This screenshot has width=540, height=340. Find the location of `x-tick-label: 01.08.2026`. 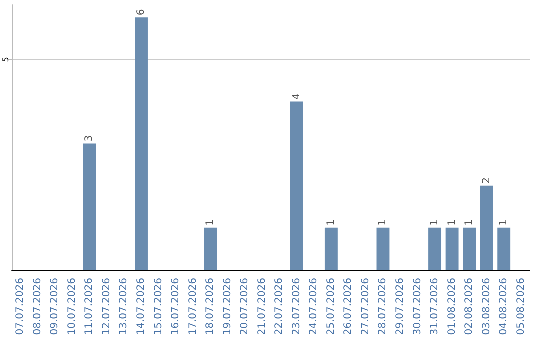

x-tick-label: 01.08.2026 is located at coordinates (452, 307).